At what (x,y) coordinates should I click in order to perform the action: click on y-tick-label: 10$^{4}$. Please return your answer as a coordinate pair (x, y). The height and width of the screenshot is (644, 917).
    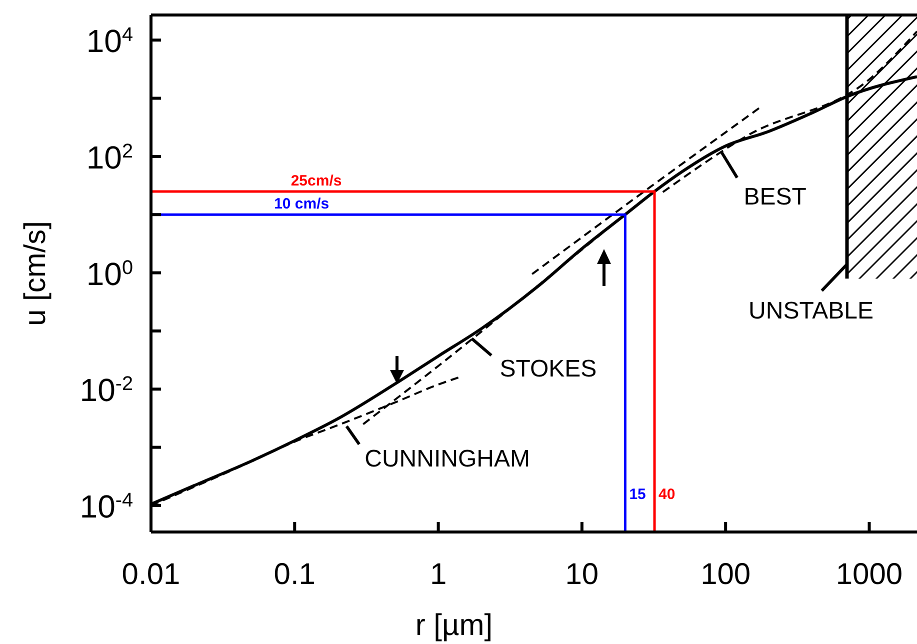
    Looking at the image, I should click on (109, 41).